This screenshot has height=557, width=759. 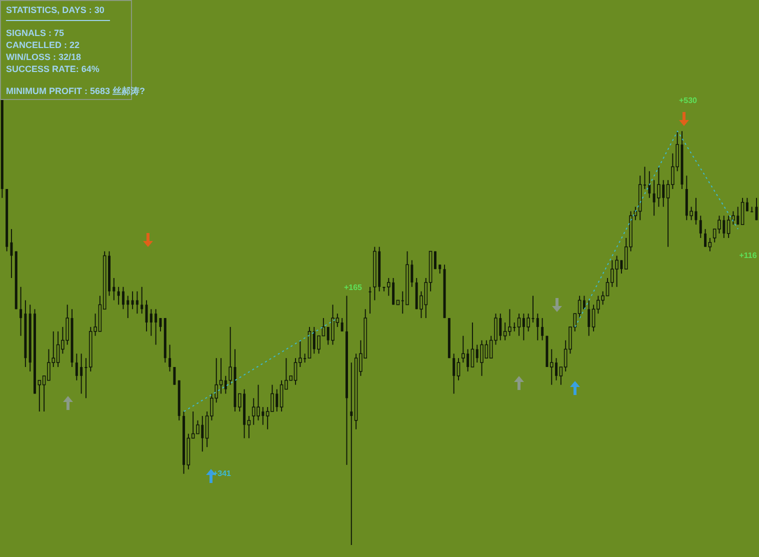 What do you see at coordinates (53, 69) in the screenshot?
I see `text: SUCCESS RATE: 64%` at bounding box center [53, 69].